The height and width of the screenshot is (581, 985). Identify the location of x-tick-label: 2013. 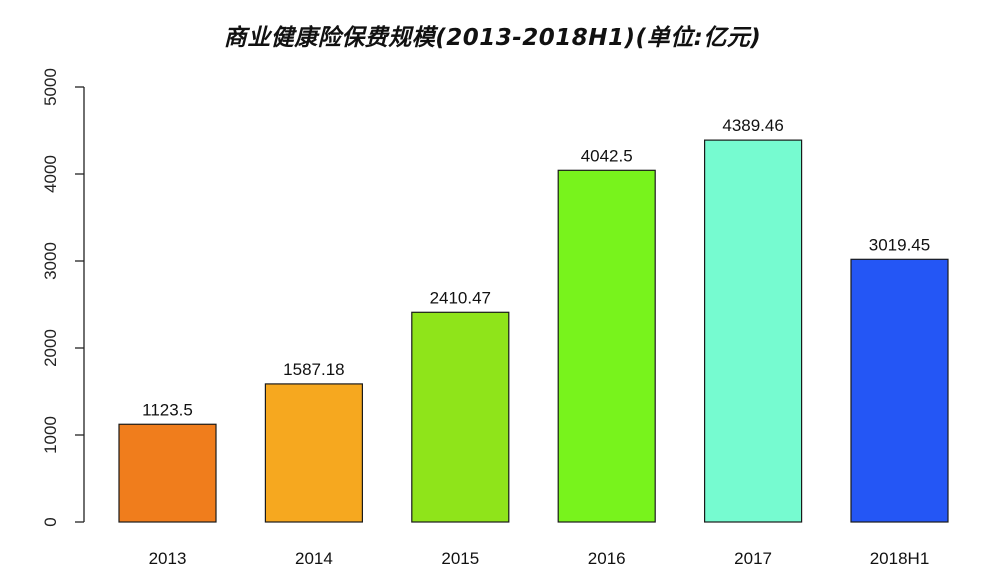
(168, 558).